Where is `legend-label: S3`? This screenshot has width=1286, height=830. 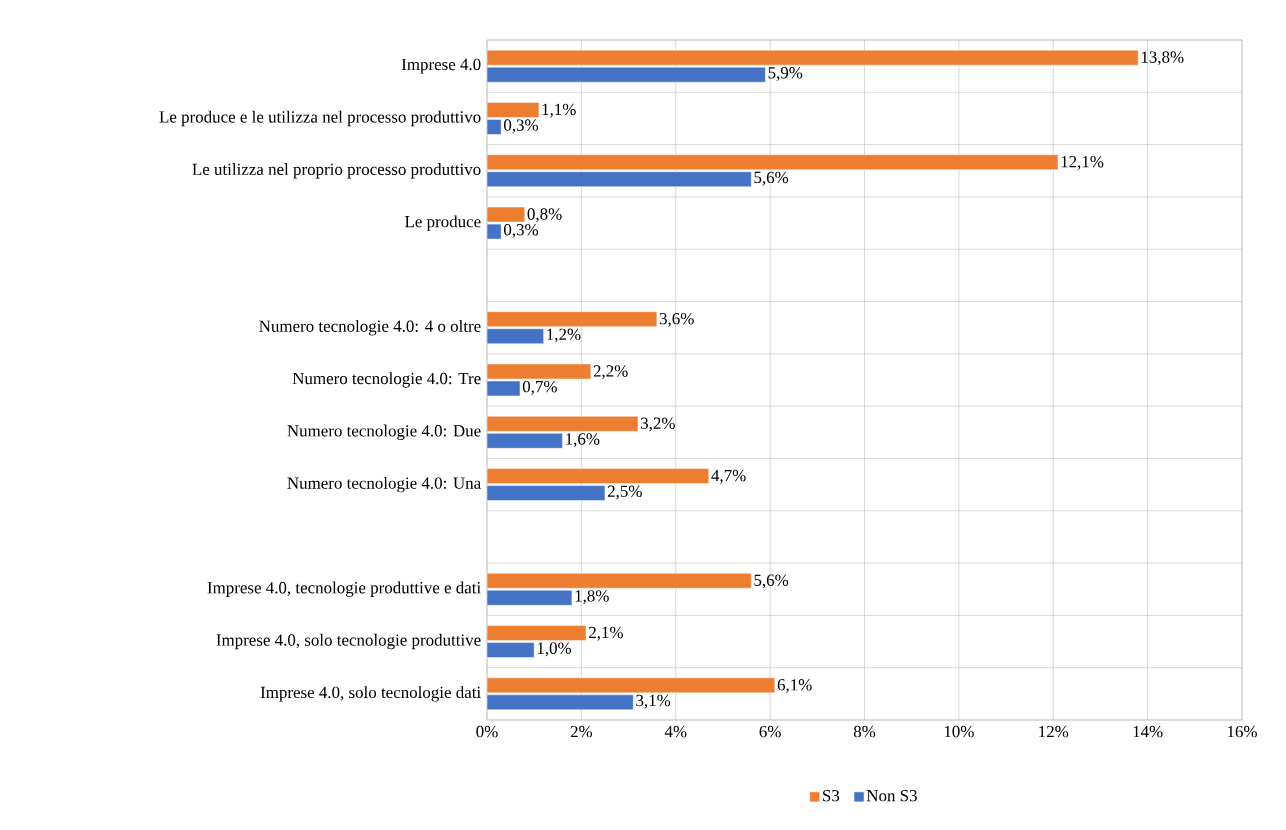 legend-label: S3 is located at coordinates (831, 795).